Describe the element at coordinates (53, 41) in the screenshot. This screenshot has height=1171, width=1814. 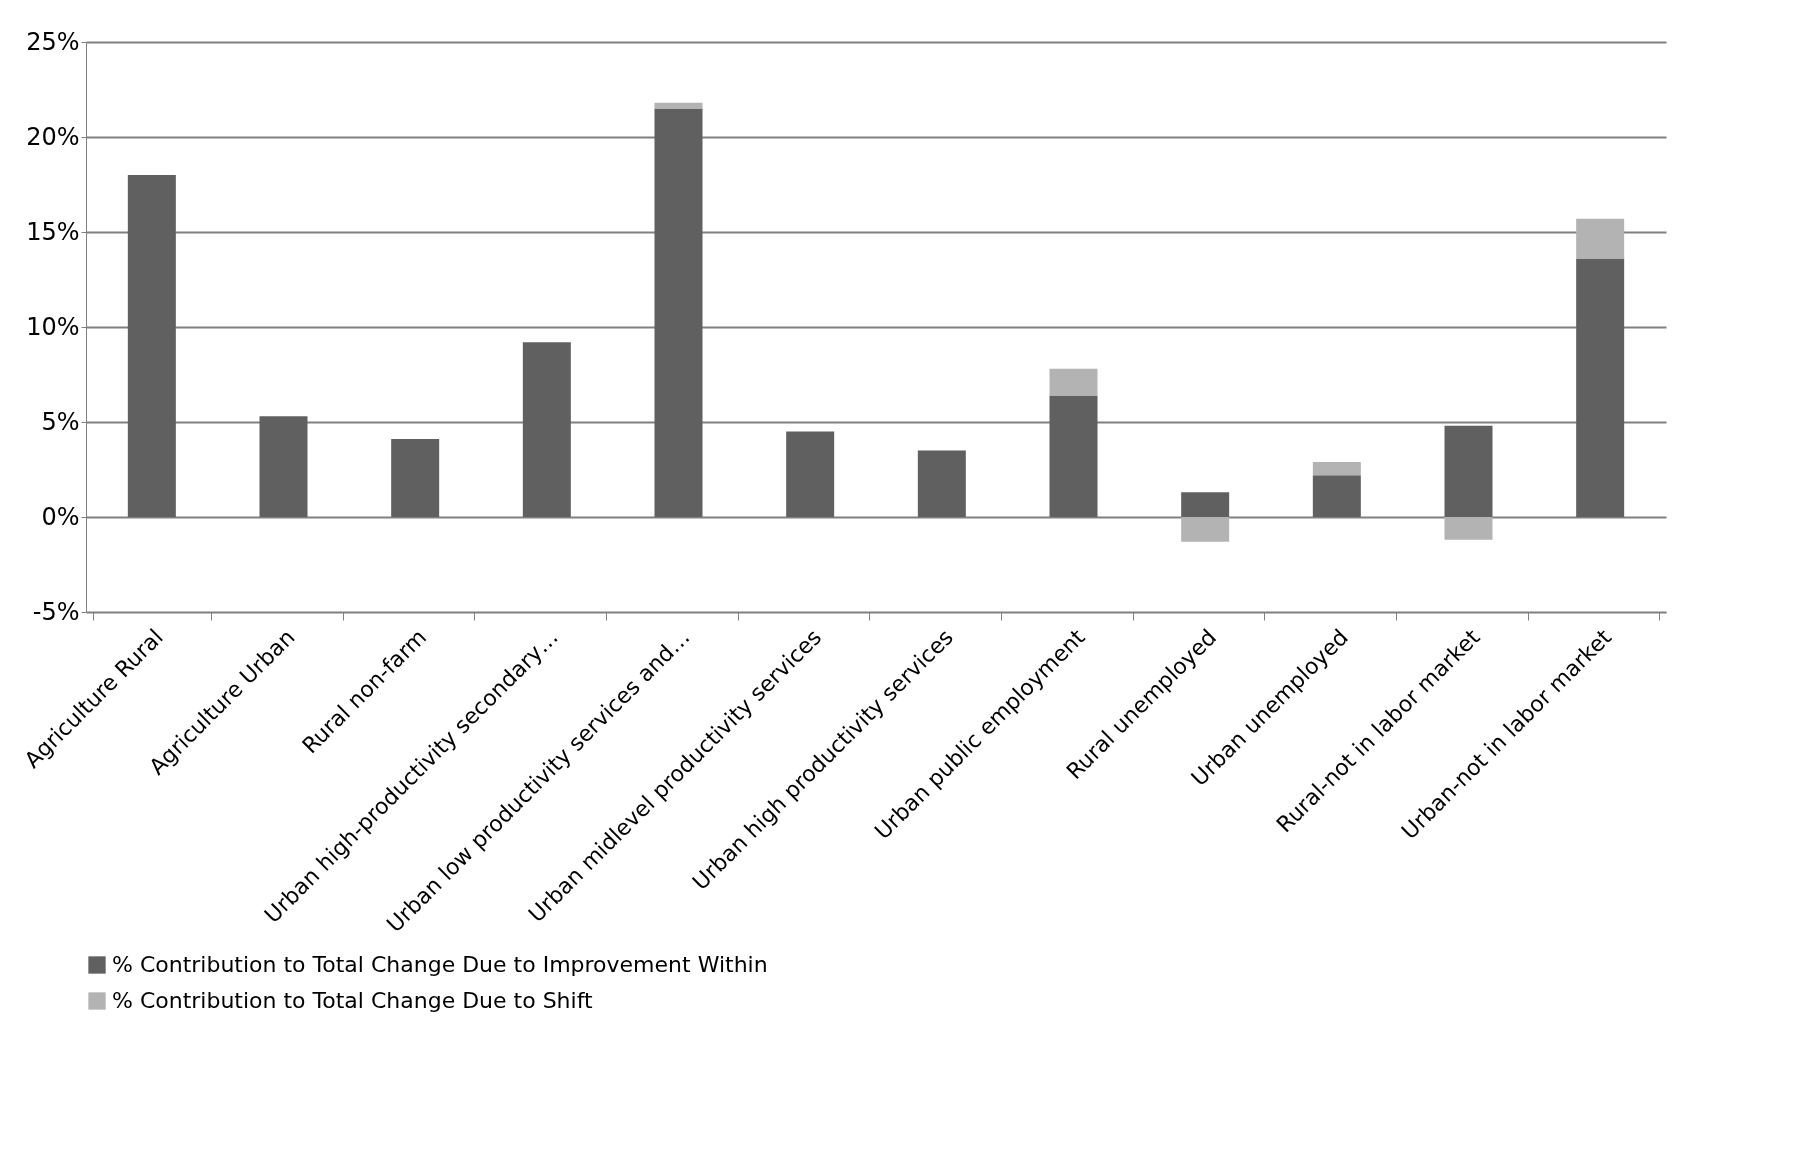
I see `y-tick-label: 25%` at that location.